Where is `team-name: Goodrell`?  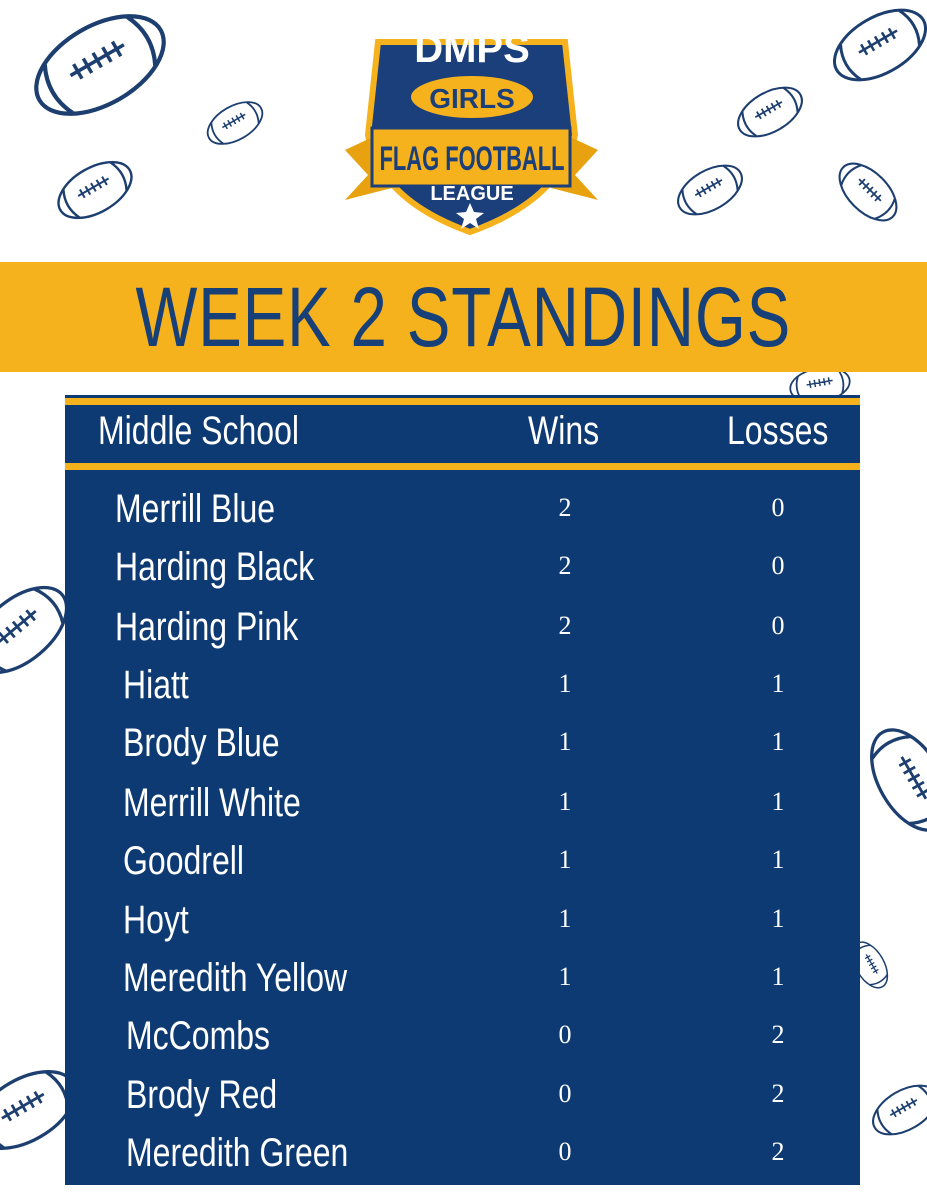 team-name: Goodrell is located at coordinates (198, 861).